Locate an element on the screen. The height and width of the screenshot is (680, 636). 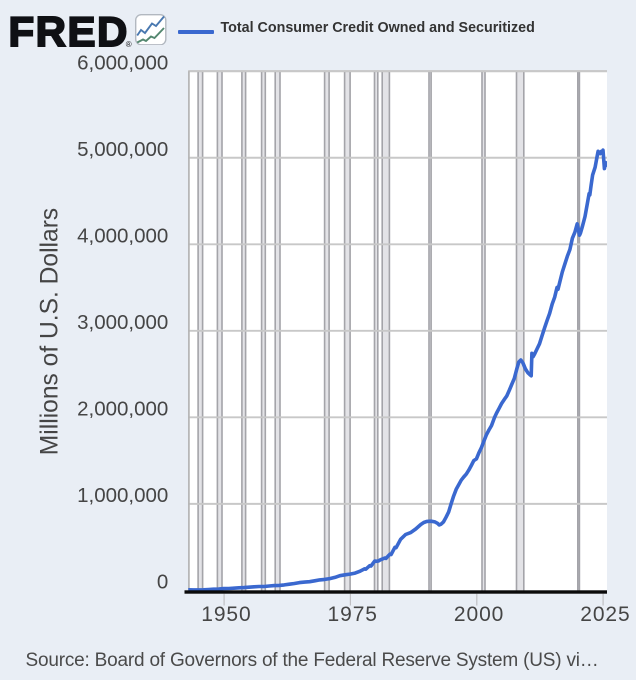
svg-text: 0 is located at coordinates (162, 582).